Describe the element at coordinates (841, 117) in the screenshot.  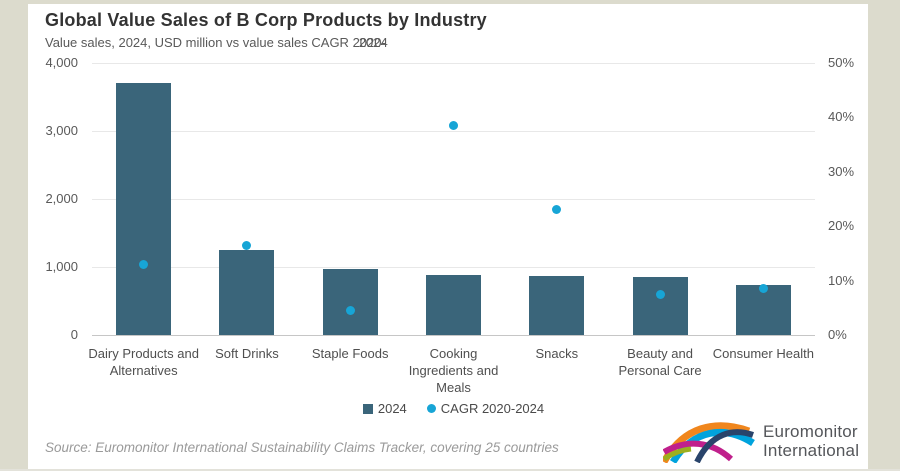
I see `right-axis-tick: 40%` at that location.